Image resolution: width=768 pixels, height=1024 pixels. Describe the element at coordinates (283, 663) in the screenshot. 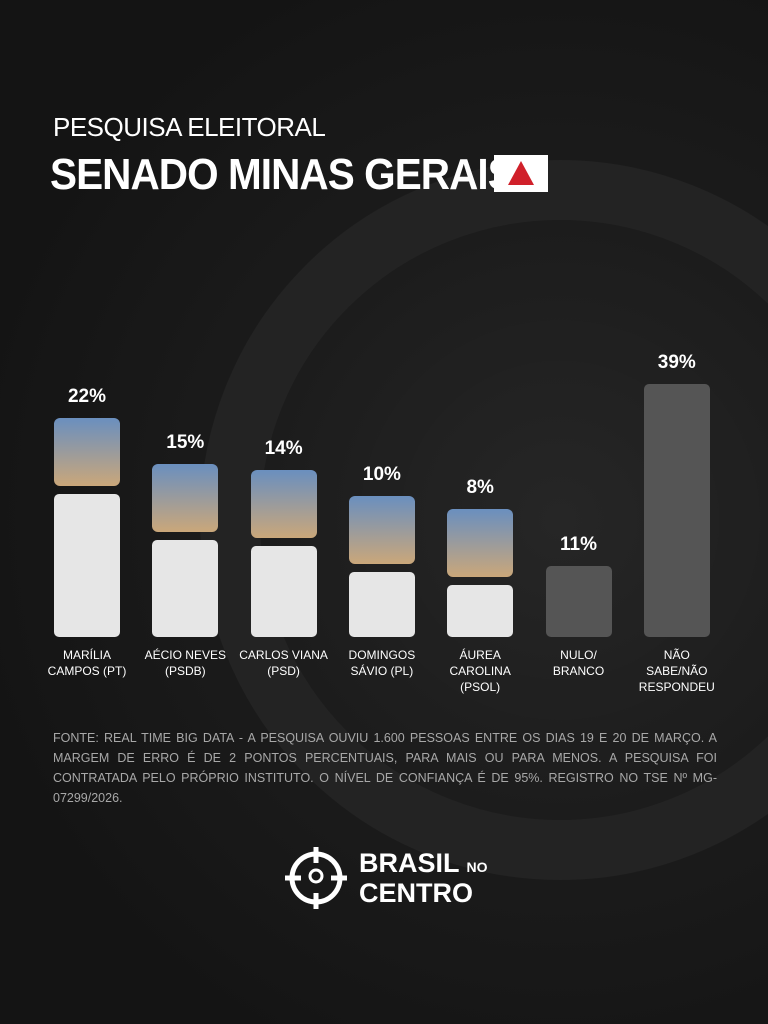

I see `category-label: CARLOS VIANA (PSD)` at that location.